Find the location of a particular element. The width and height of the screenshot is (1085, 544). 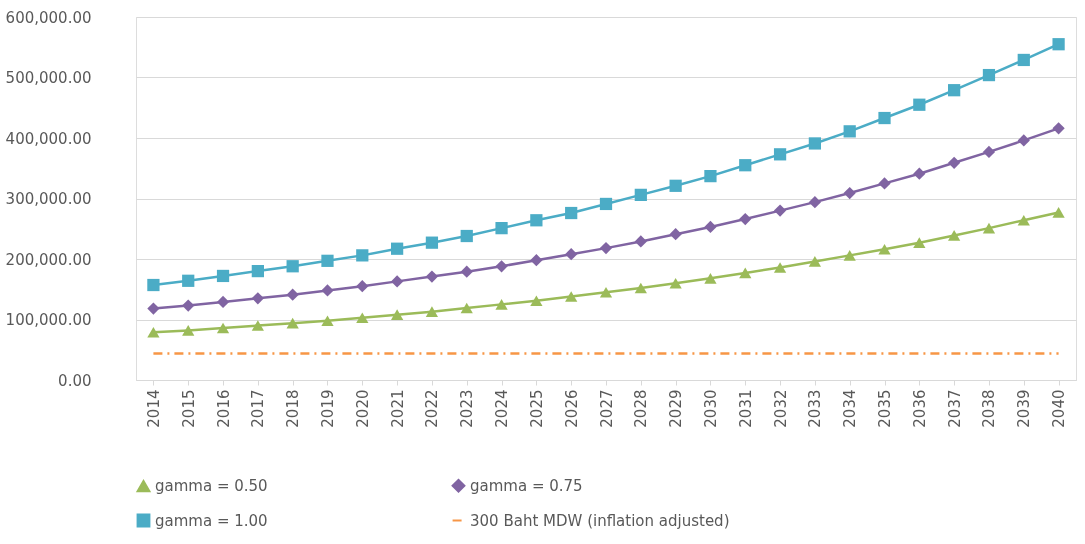

legend-label: gamma = 0.50 is located at coordinates (211, 486).